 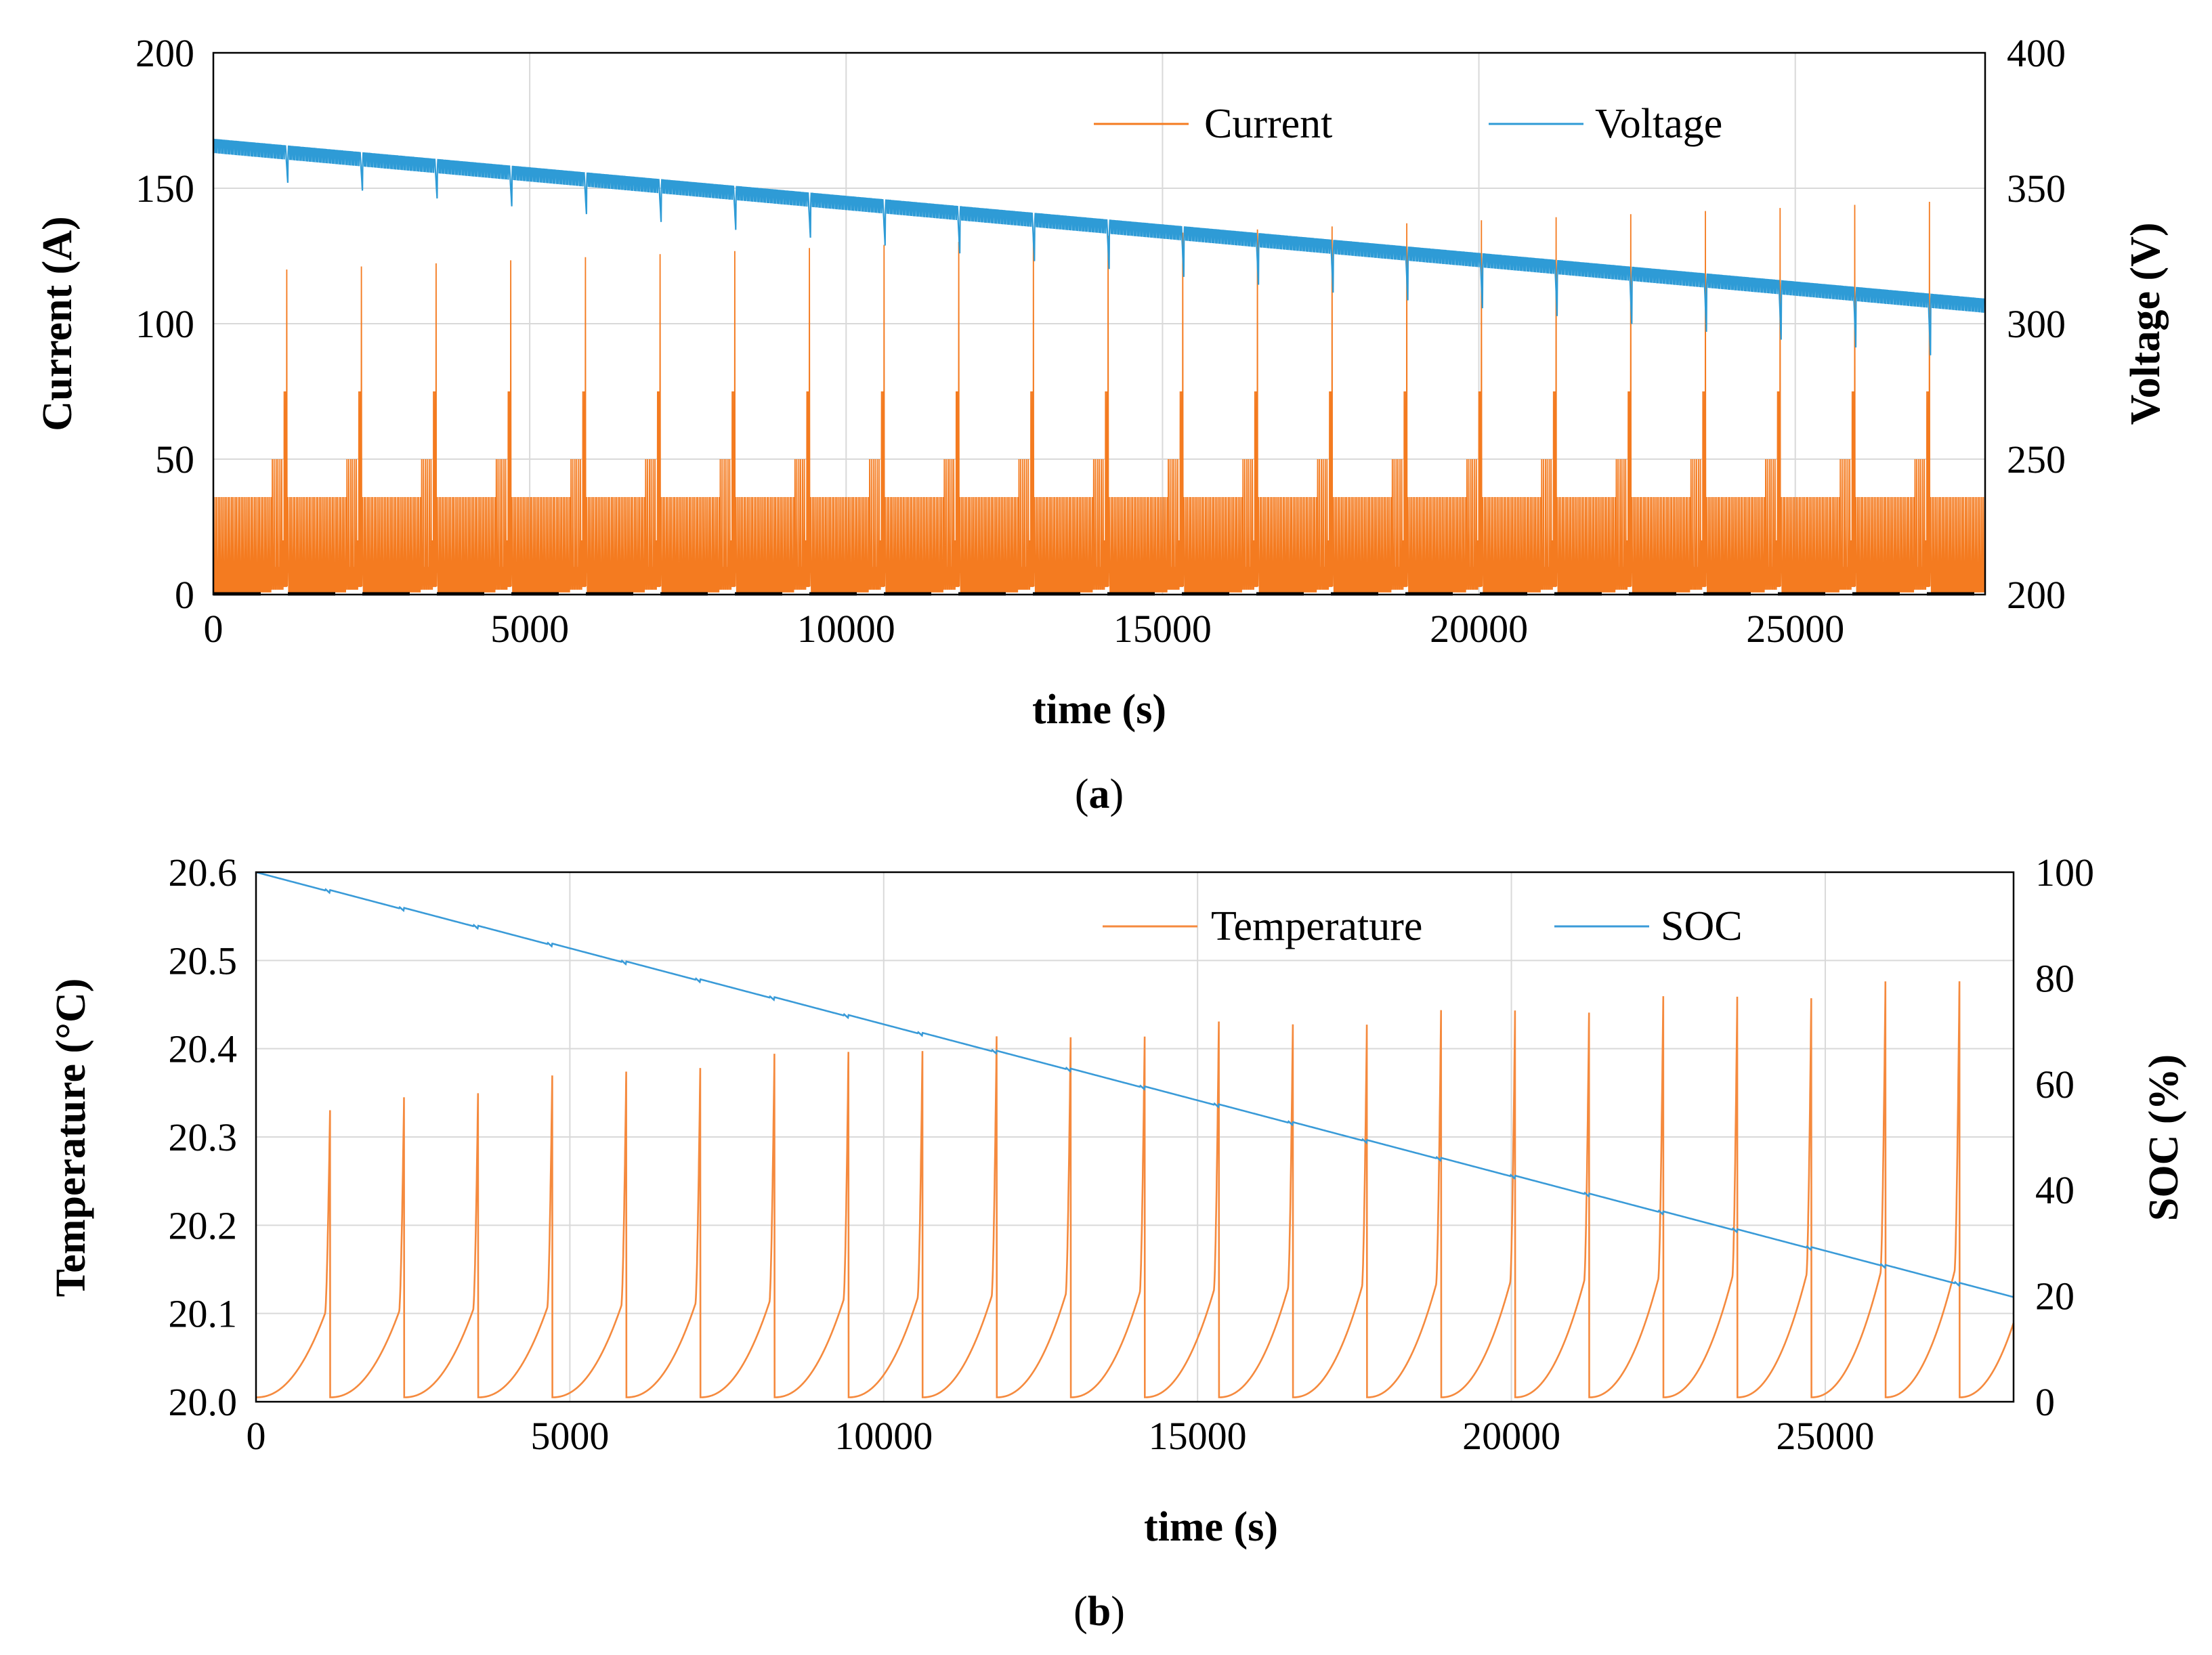 What do you see at coordinates (71, 1138) in the screenshot?
I see `y-left-axis-title-b: Temperature (°C)` at bounding box center [71, 1138].